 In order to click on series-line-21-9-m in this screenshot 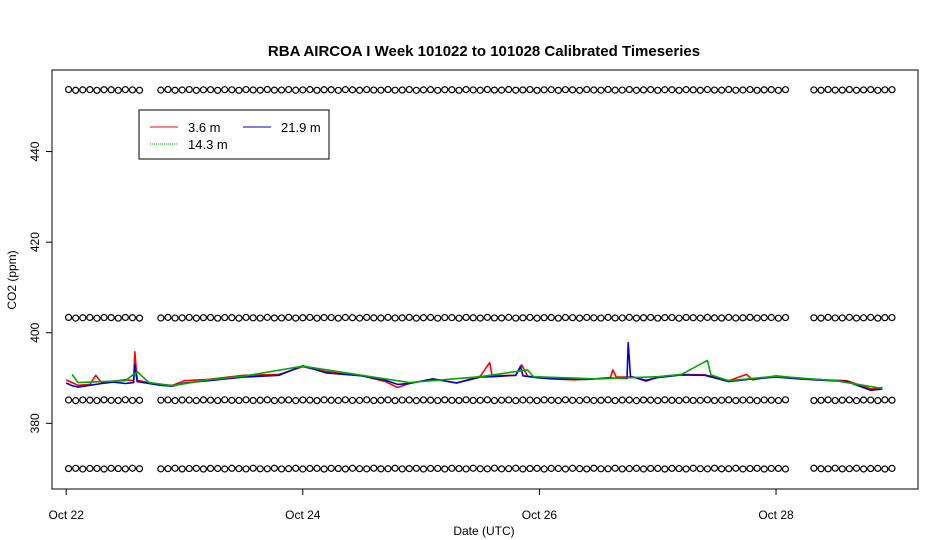, I will do `click(474, 366)`.